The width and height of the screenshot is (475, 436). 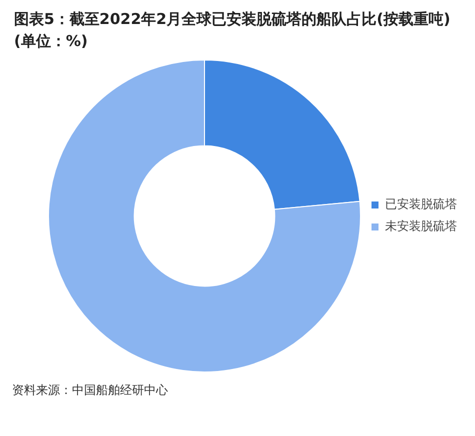 I want to click on text: 资料来源：中国船舶经研中心, so click(x=90, y=390).